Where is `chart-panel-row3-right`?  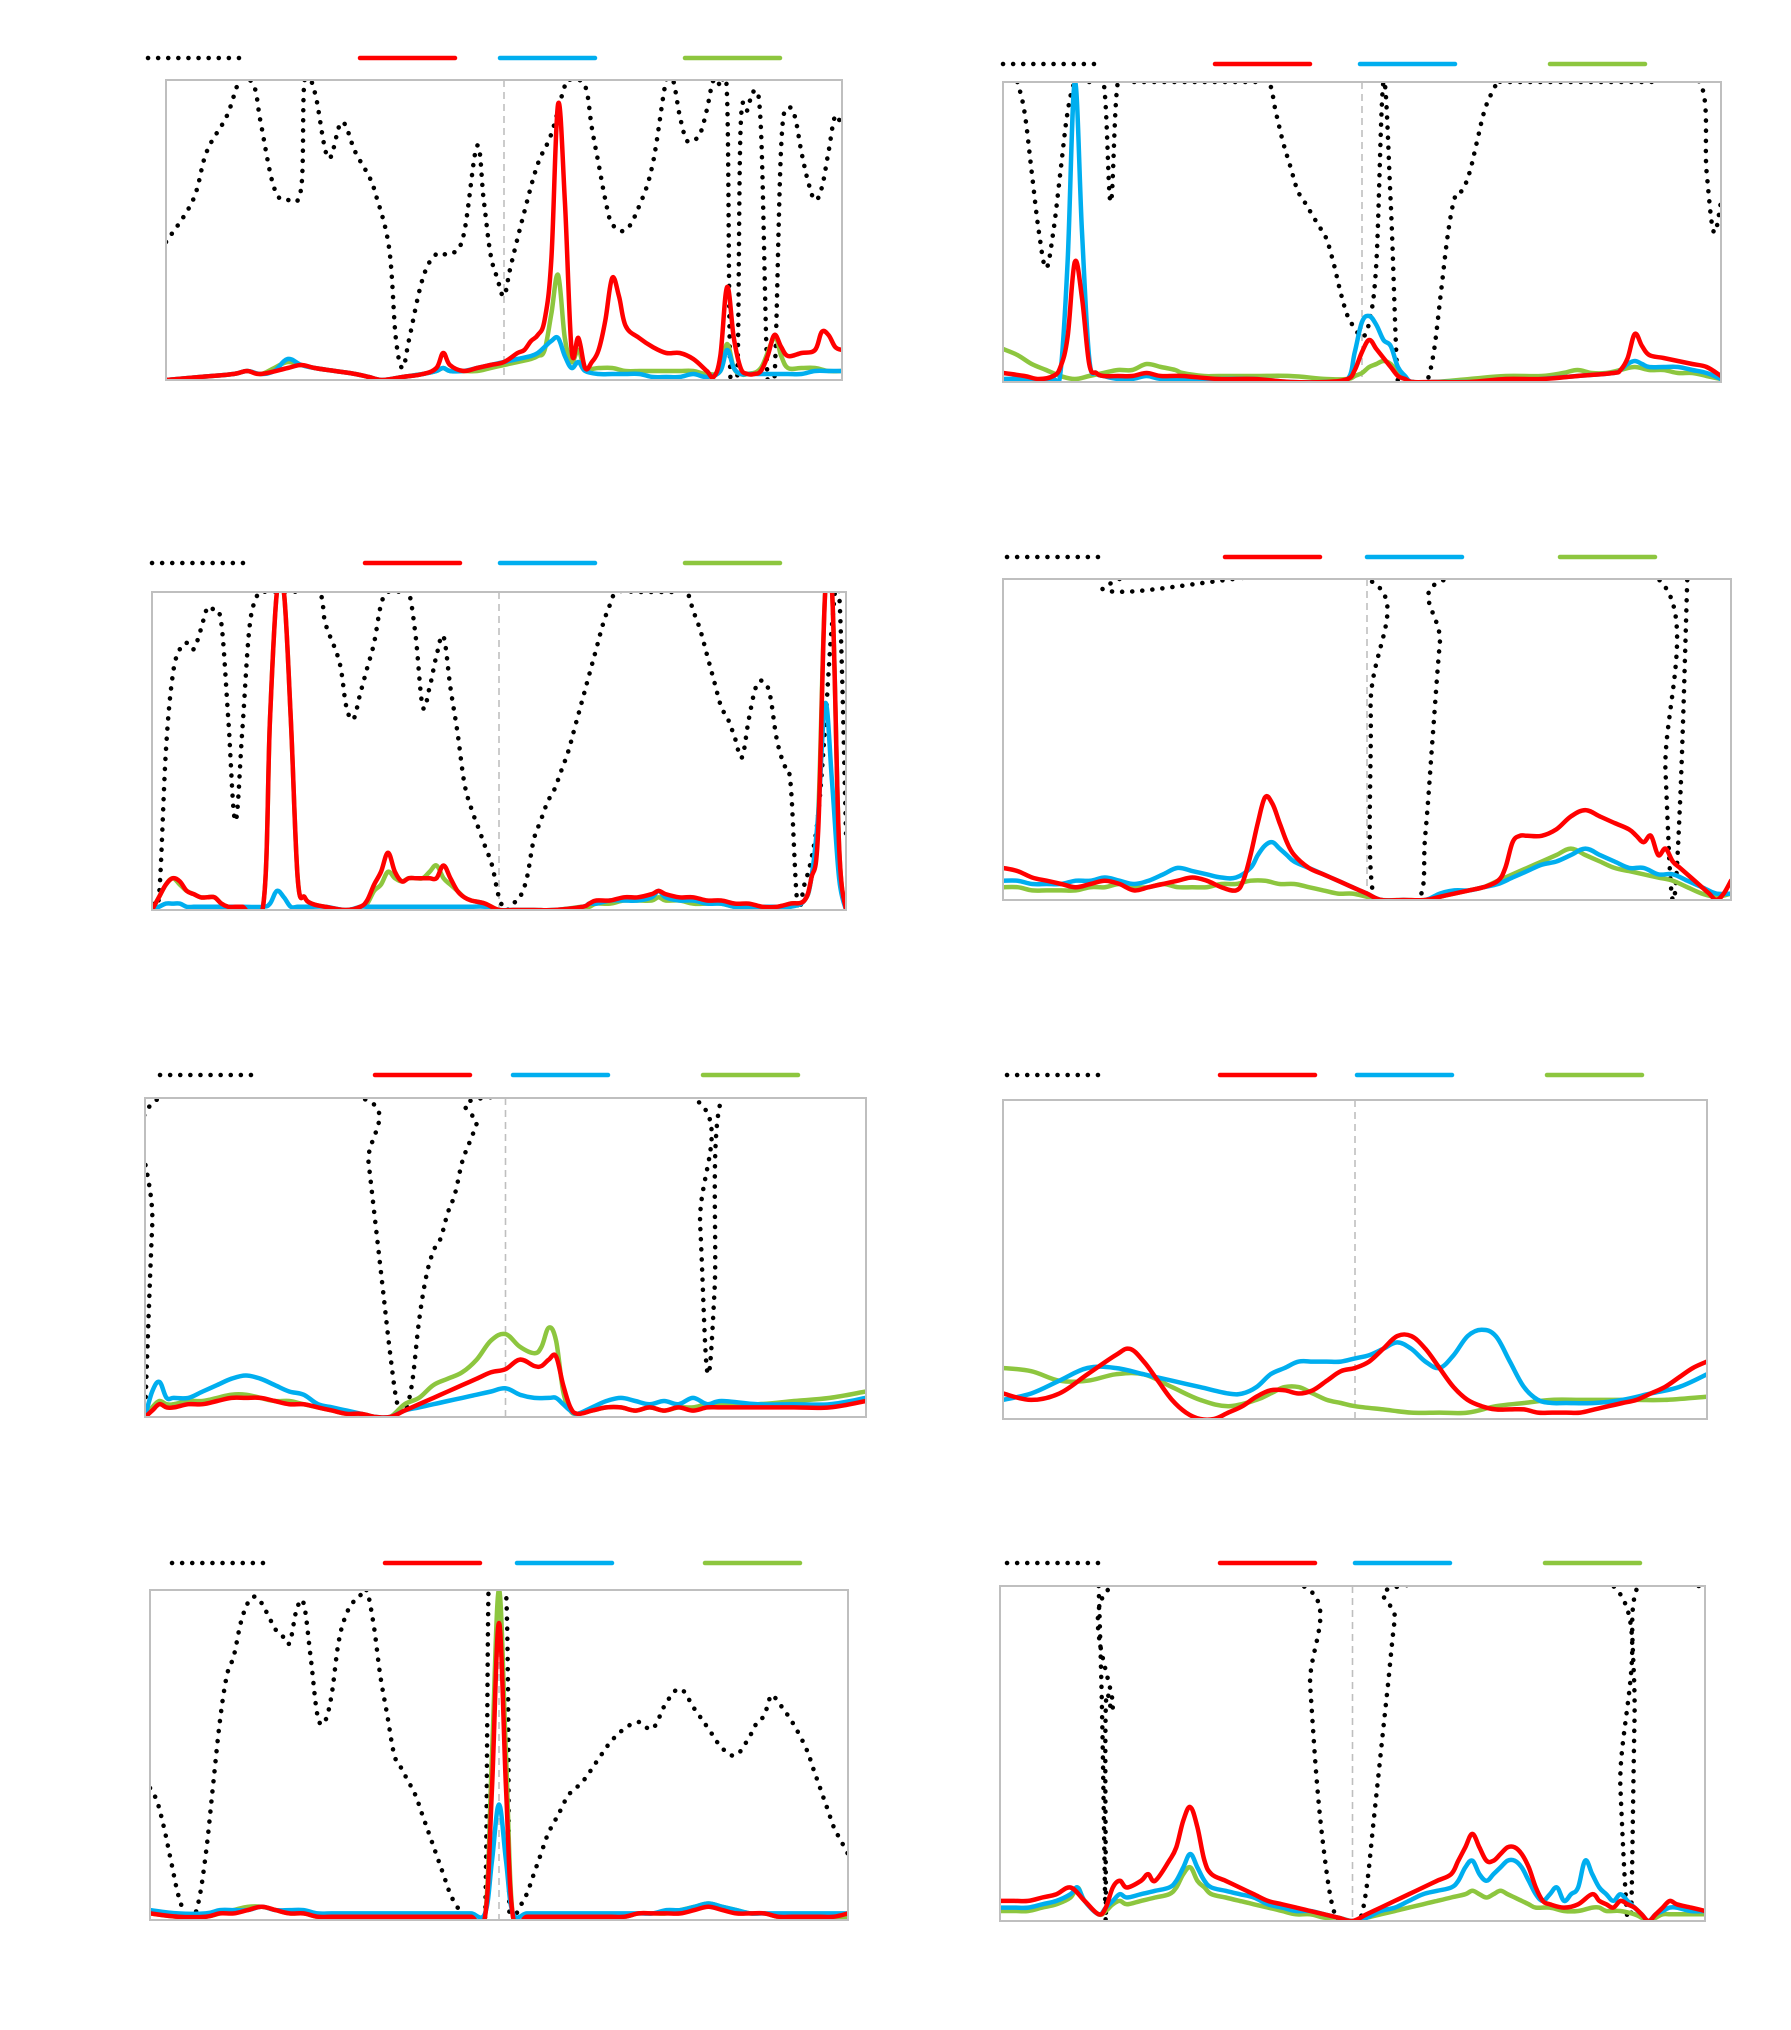
chart-panel-row3-right is located at coordinates (1355, 1246).